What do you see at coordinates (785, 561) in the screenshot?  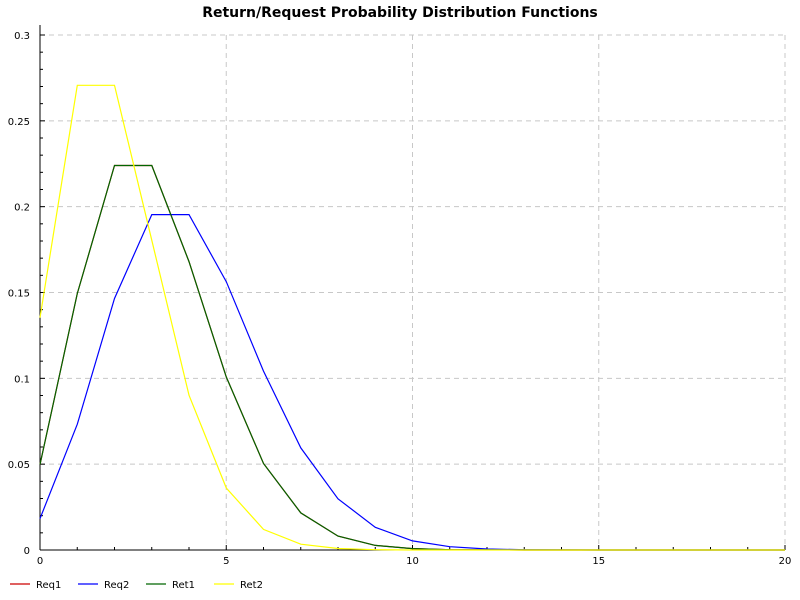 I see `x-tick-label: 20` at bounding box center [785, 561].